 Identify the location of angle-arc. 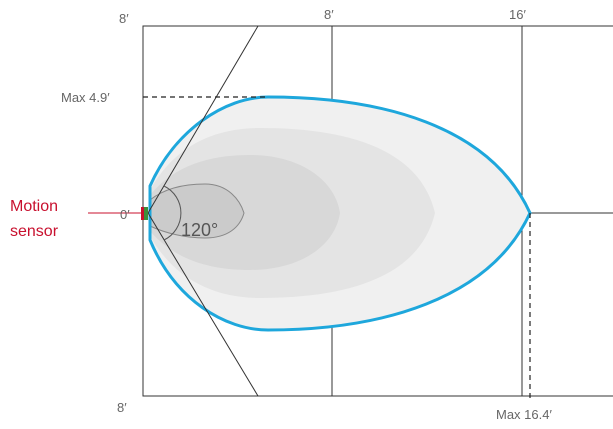
(172, 213).